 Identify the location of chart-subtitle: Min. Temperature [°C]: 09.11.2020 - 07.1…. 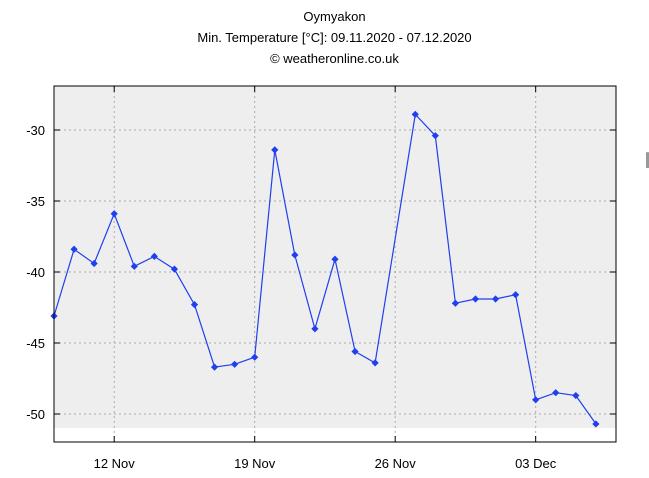
(334, 37).